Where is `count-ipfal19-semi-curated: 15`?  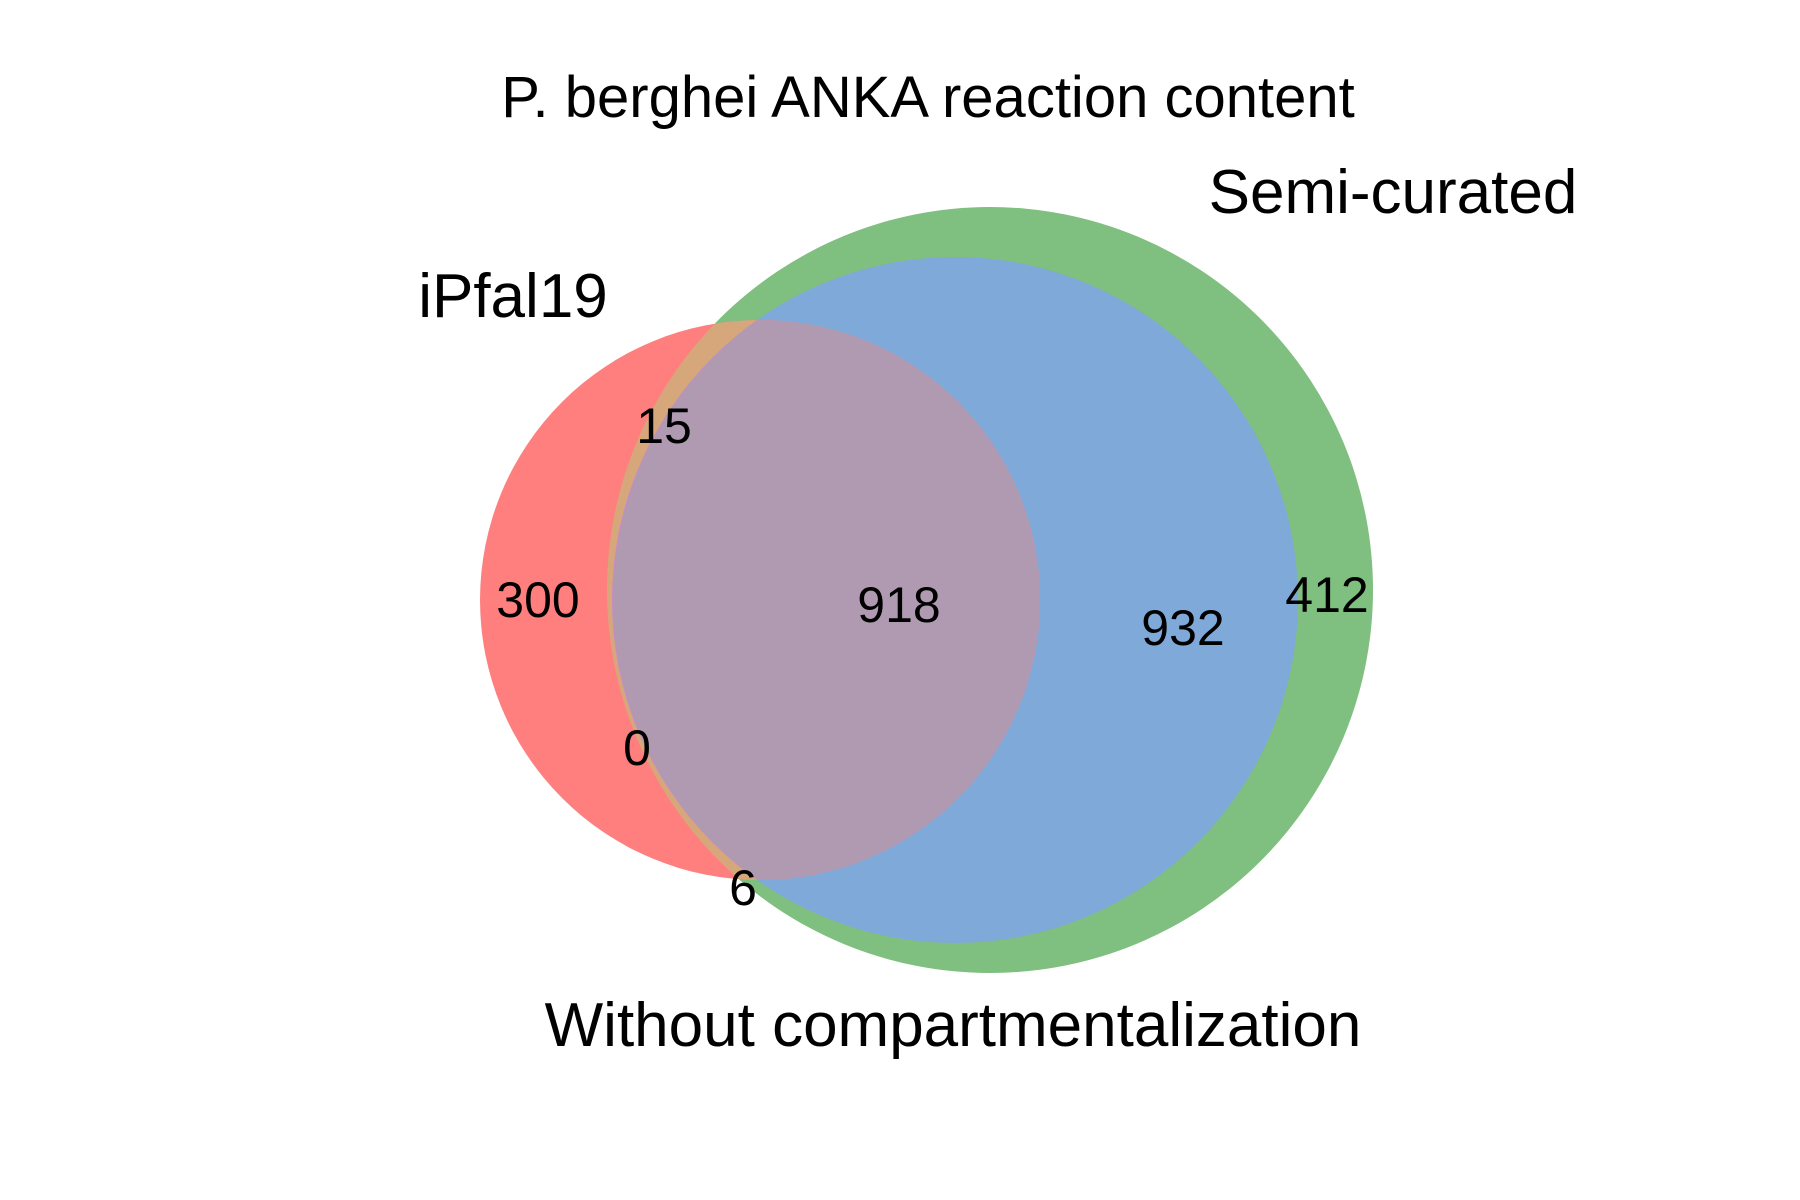 count-ipfal19-semi-curated: 15 is located at coordinates (664, 426).